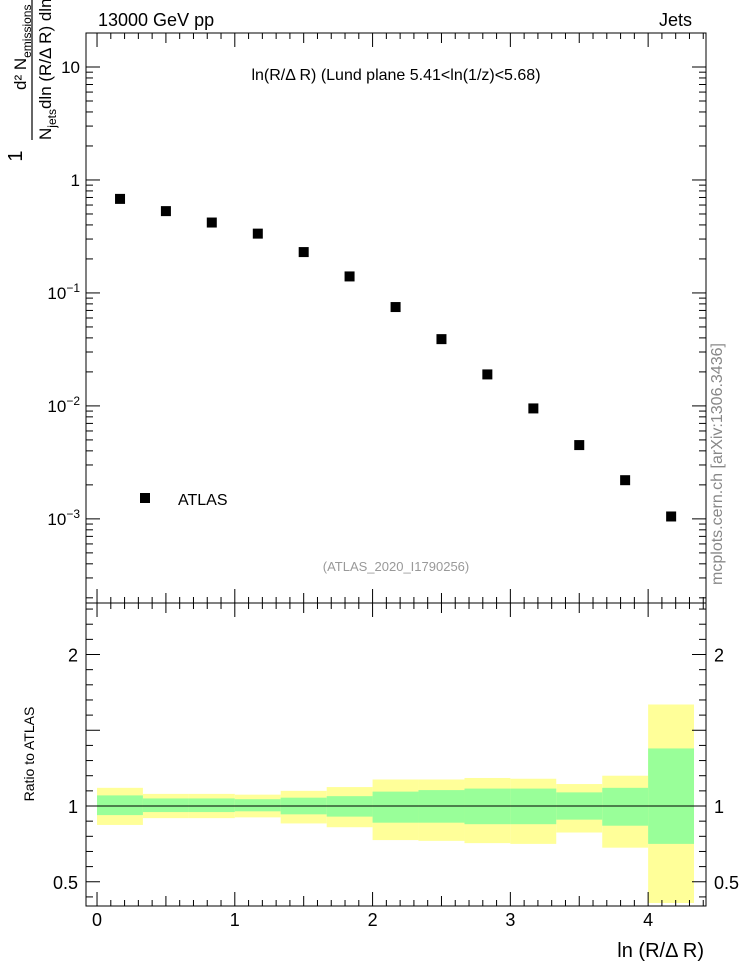 The image size is (746, 972). Describe the element at coordinates (719, 656) in the screenshot. I see `ratio-y-tick-label-right: 2` at that location.